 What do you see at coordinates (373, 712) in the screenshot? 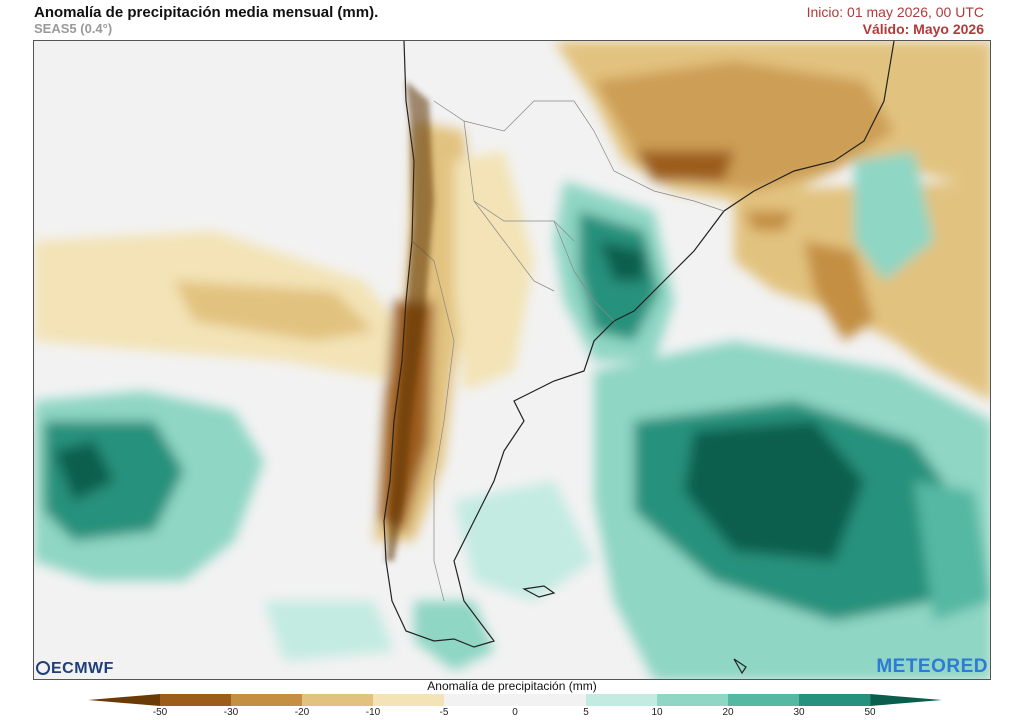
I see `colorbar-tick-label: -10` at bounding box center [373, 712].